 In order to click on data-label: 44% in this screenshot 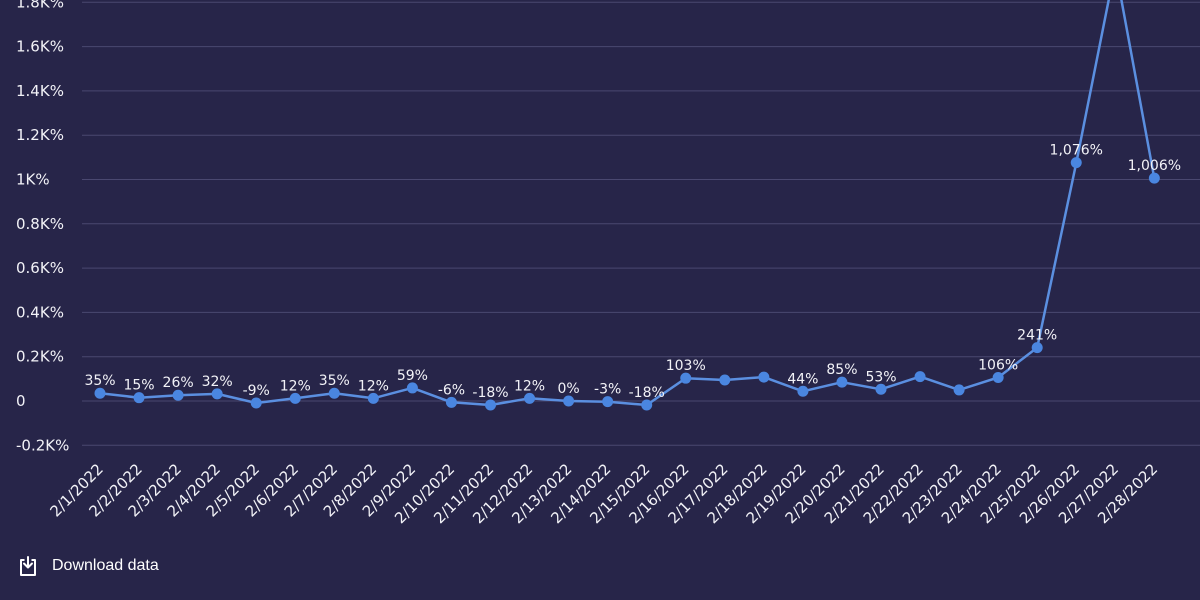, I will do `click(802, 379)`.